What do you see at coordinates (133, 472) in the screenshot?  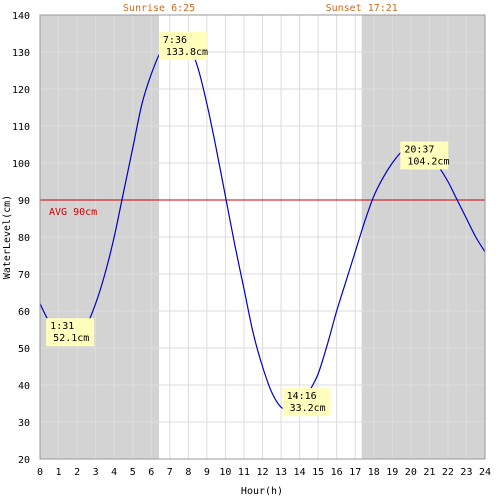 I see `x-tick-label: 5` at bounding box center [133, 472].